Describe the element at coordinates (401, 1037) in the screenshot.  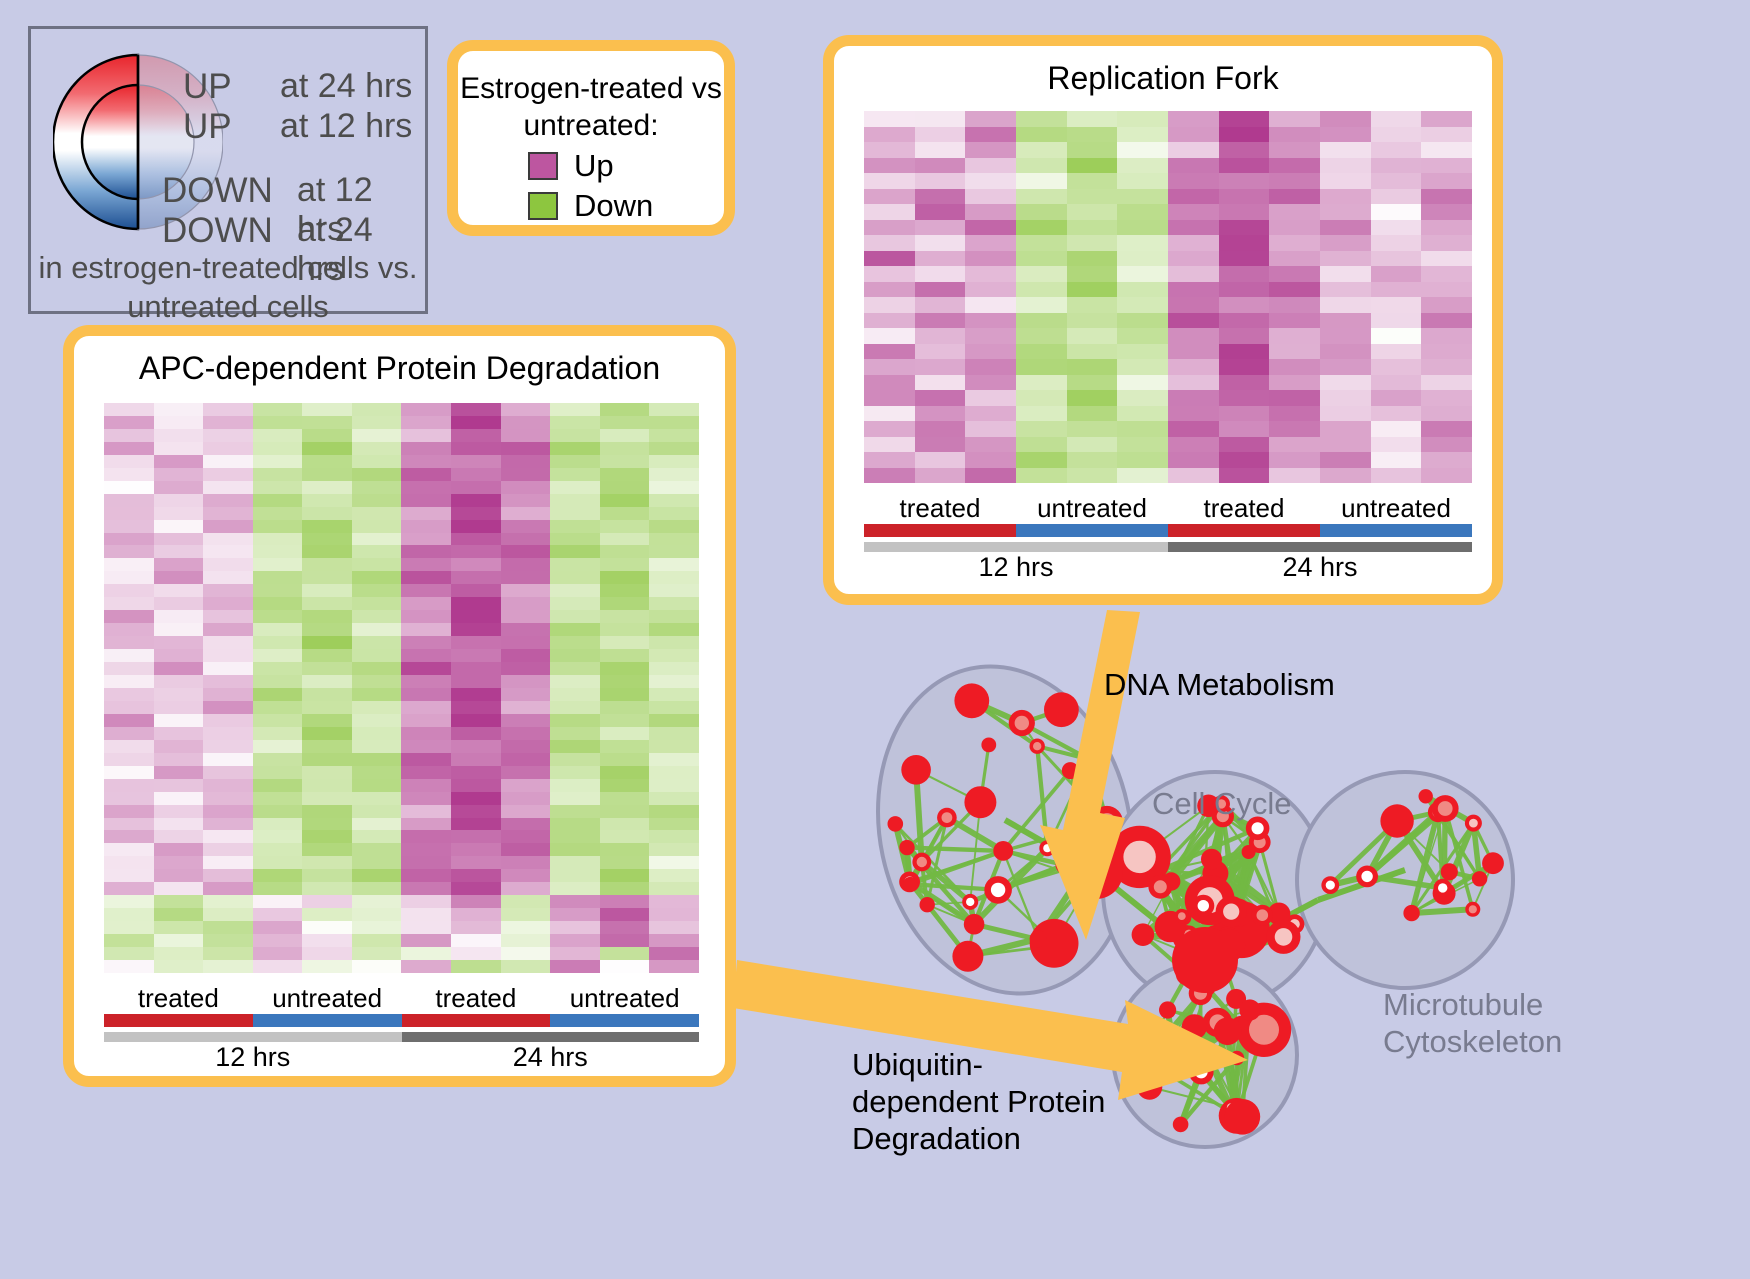
I see `apc-time-bar` at that location.